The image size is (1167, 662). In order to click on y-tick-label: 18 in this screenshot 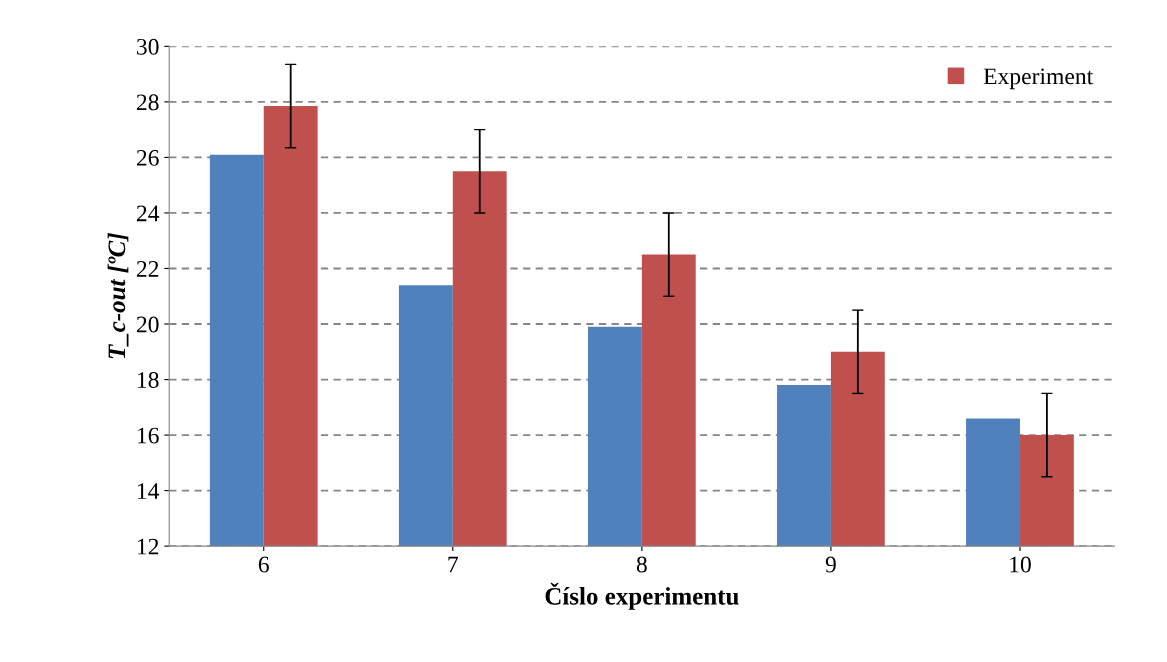, I will do `click(148, 380)`.